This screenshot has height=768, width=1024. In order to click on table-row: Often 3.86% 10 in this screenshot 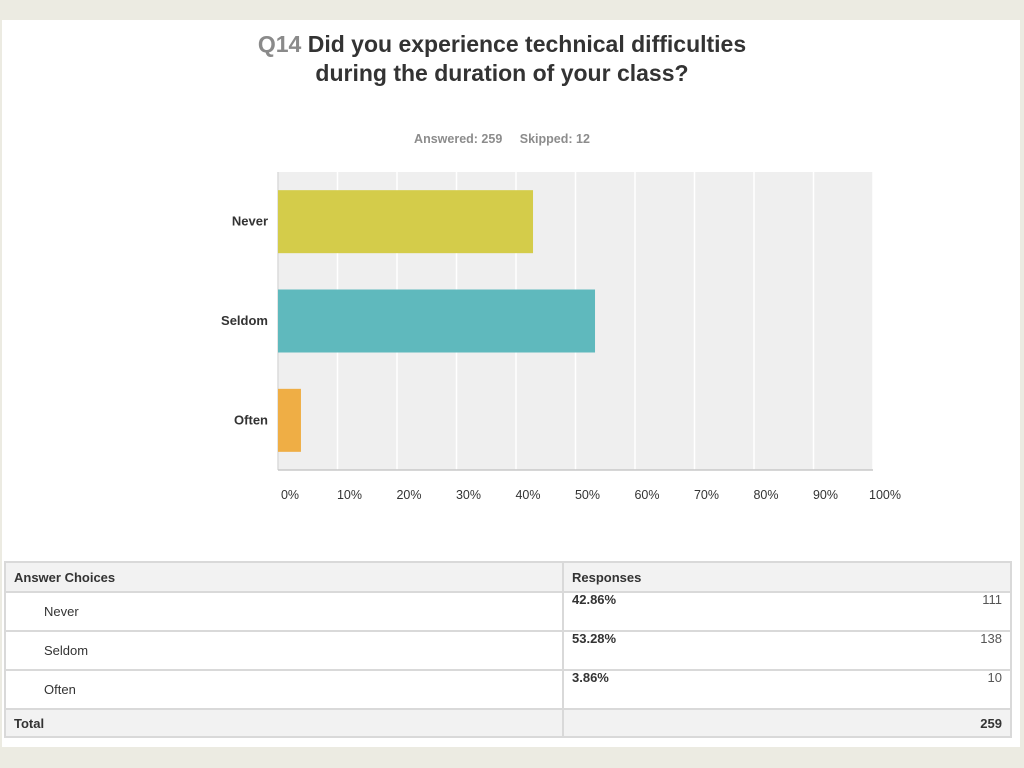, I will do `click(508, 689)`.